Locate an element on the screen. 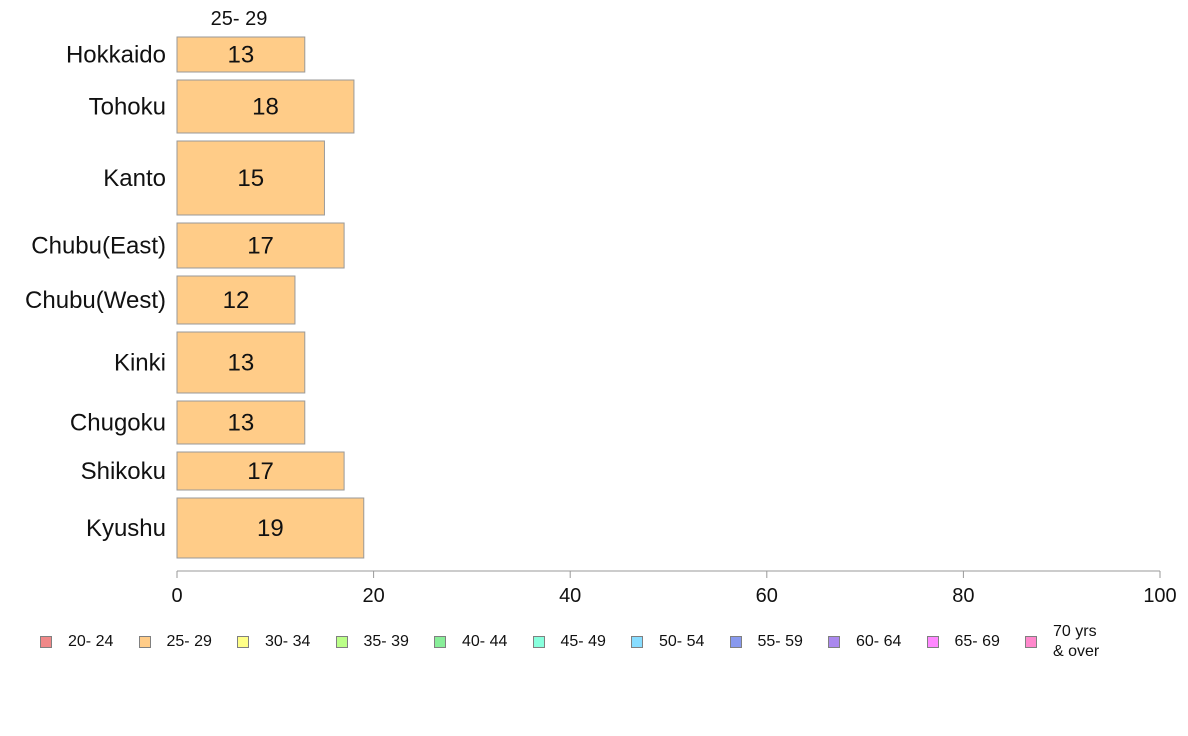 The image size is (1188, 736). legend-label: 45- 49 is located at coordinates (583, 641).